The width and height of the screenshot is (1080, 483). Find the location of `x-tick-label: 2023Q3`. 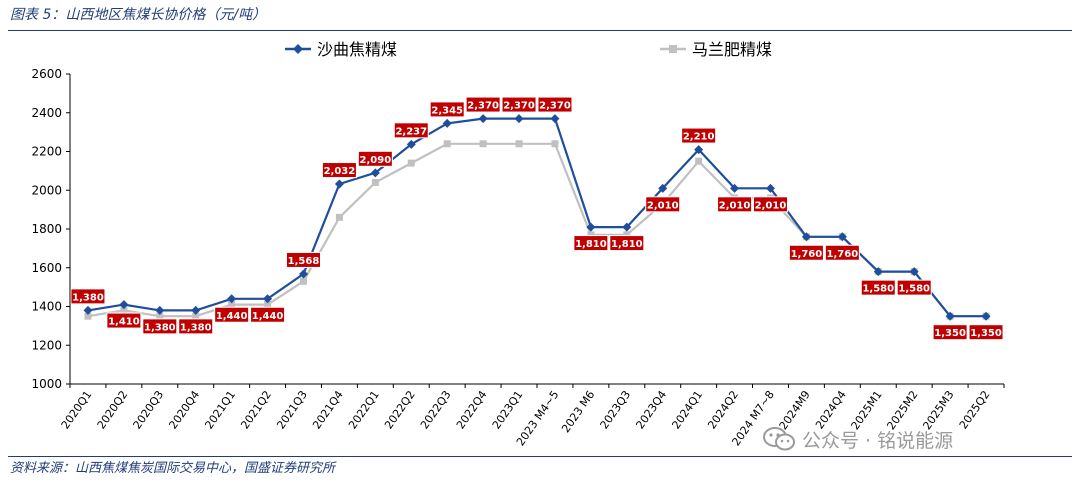

x-tick-label: 2023Q3 is located at coordinates (616, 409).